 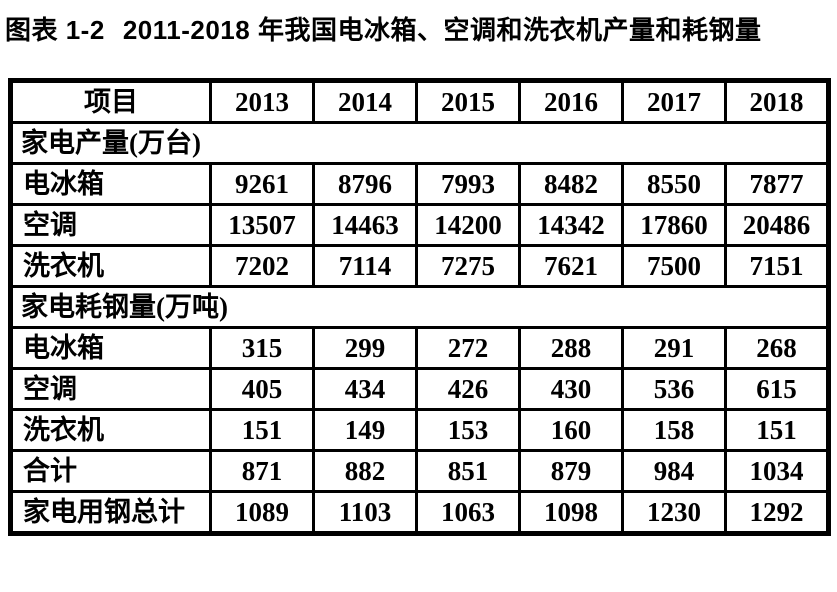 What do you see at coordinates (468, 430) in the screenshot?
I see `cell-value: 153` at bounding box center [468, 430].